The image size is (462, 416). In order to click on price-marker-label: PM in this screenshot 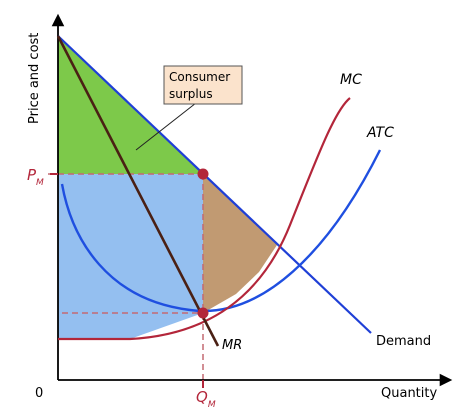, I will do `click(35, 177)`.